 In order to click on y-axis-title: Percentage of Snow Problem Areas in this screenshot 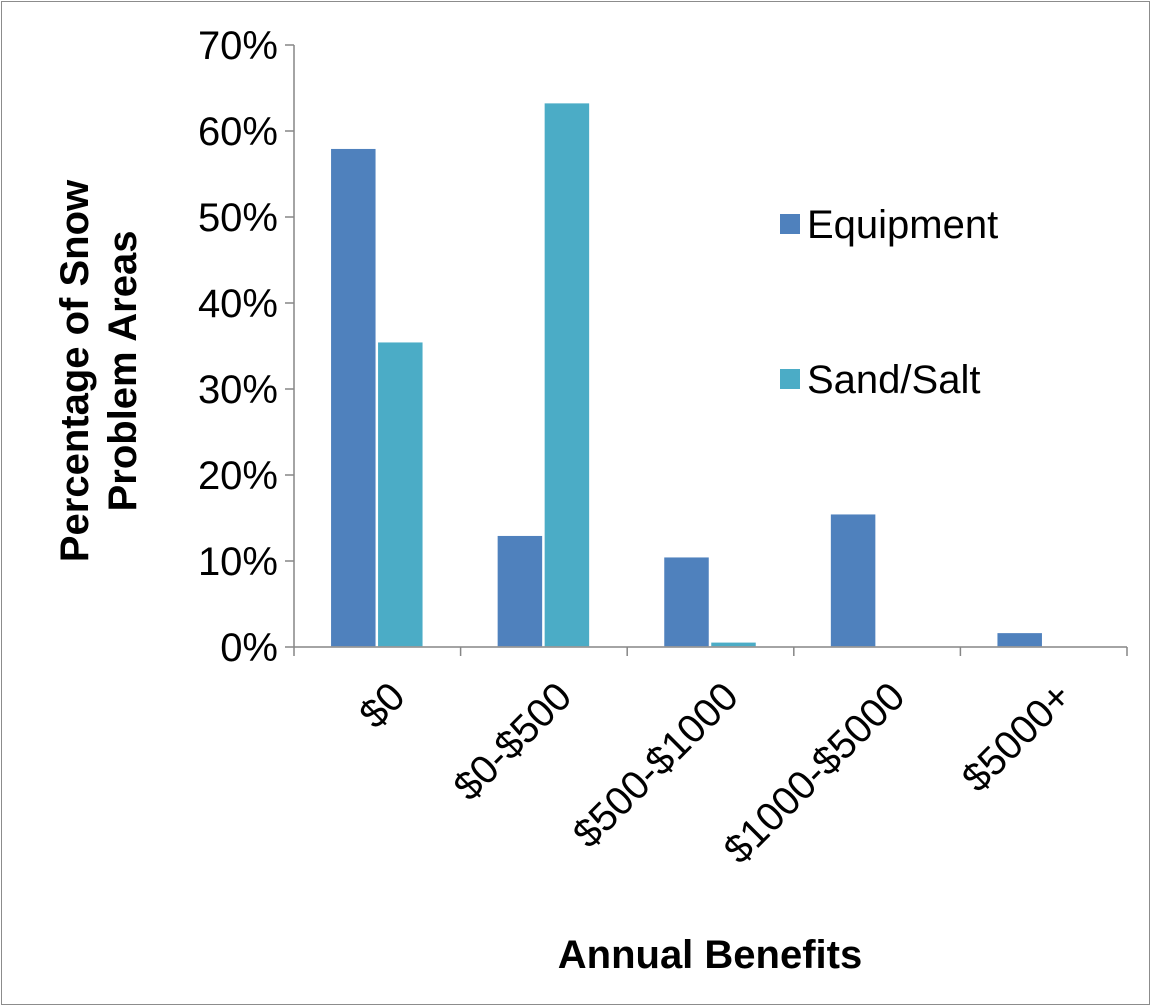, I will do `click(99, 370)`.